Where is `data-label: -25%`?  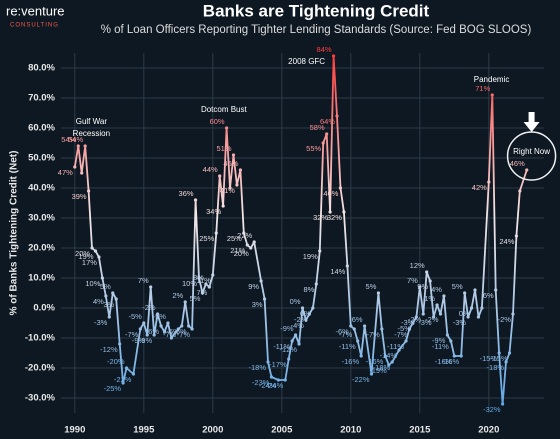 data-label: -25% is located at coordinates (113, 388).